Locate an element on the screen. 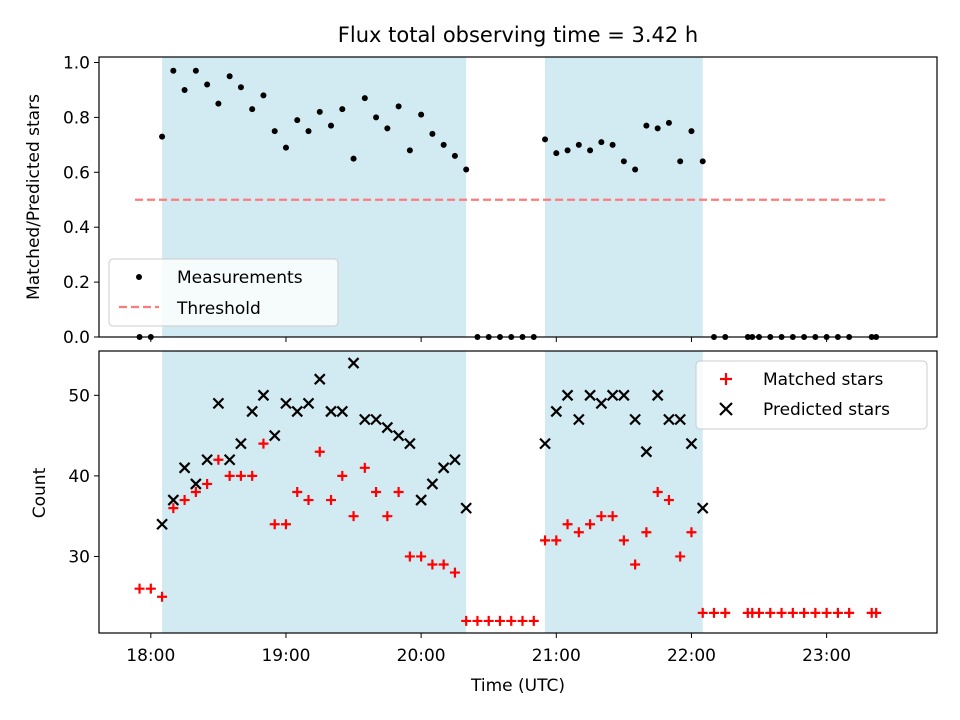  top-legend: Measurements Threshold is located at coordinates (223, 292).